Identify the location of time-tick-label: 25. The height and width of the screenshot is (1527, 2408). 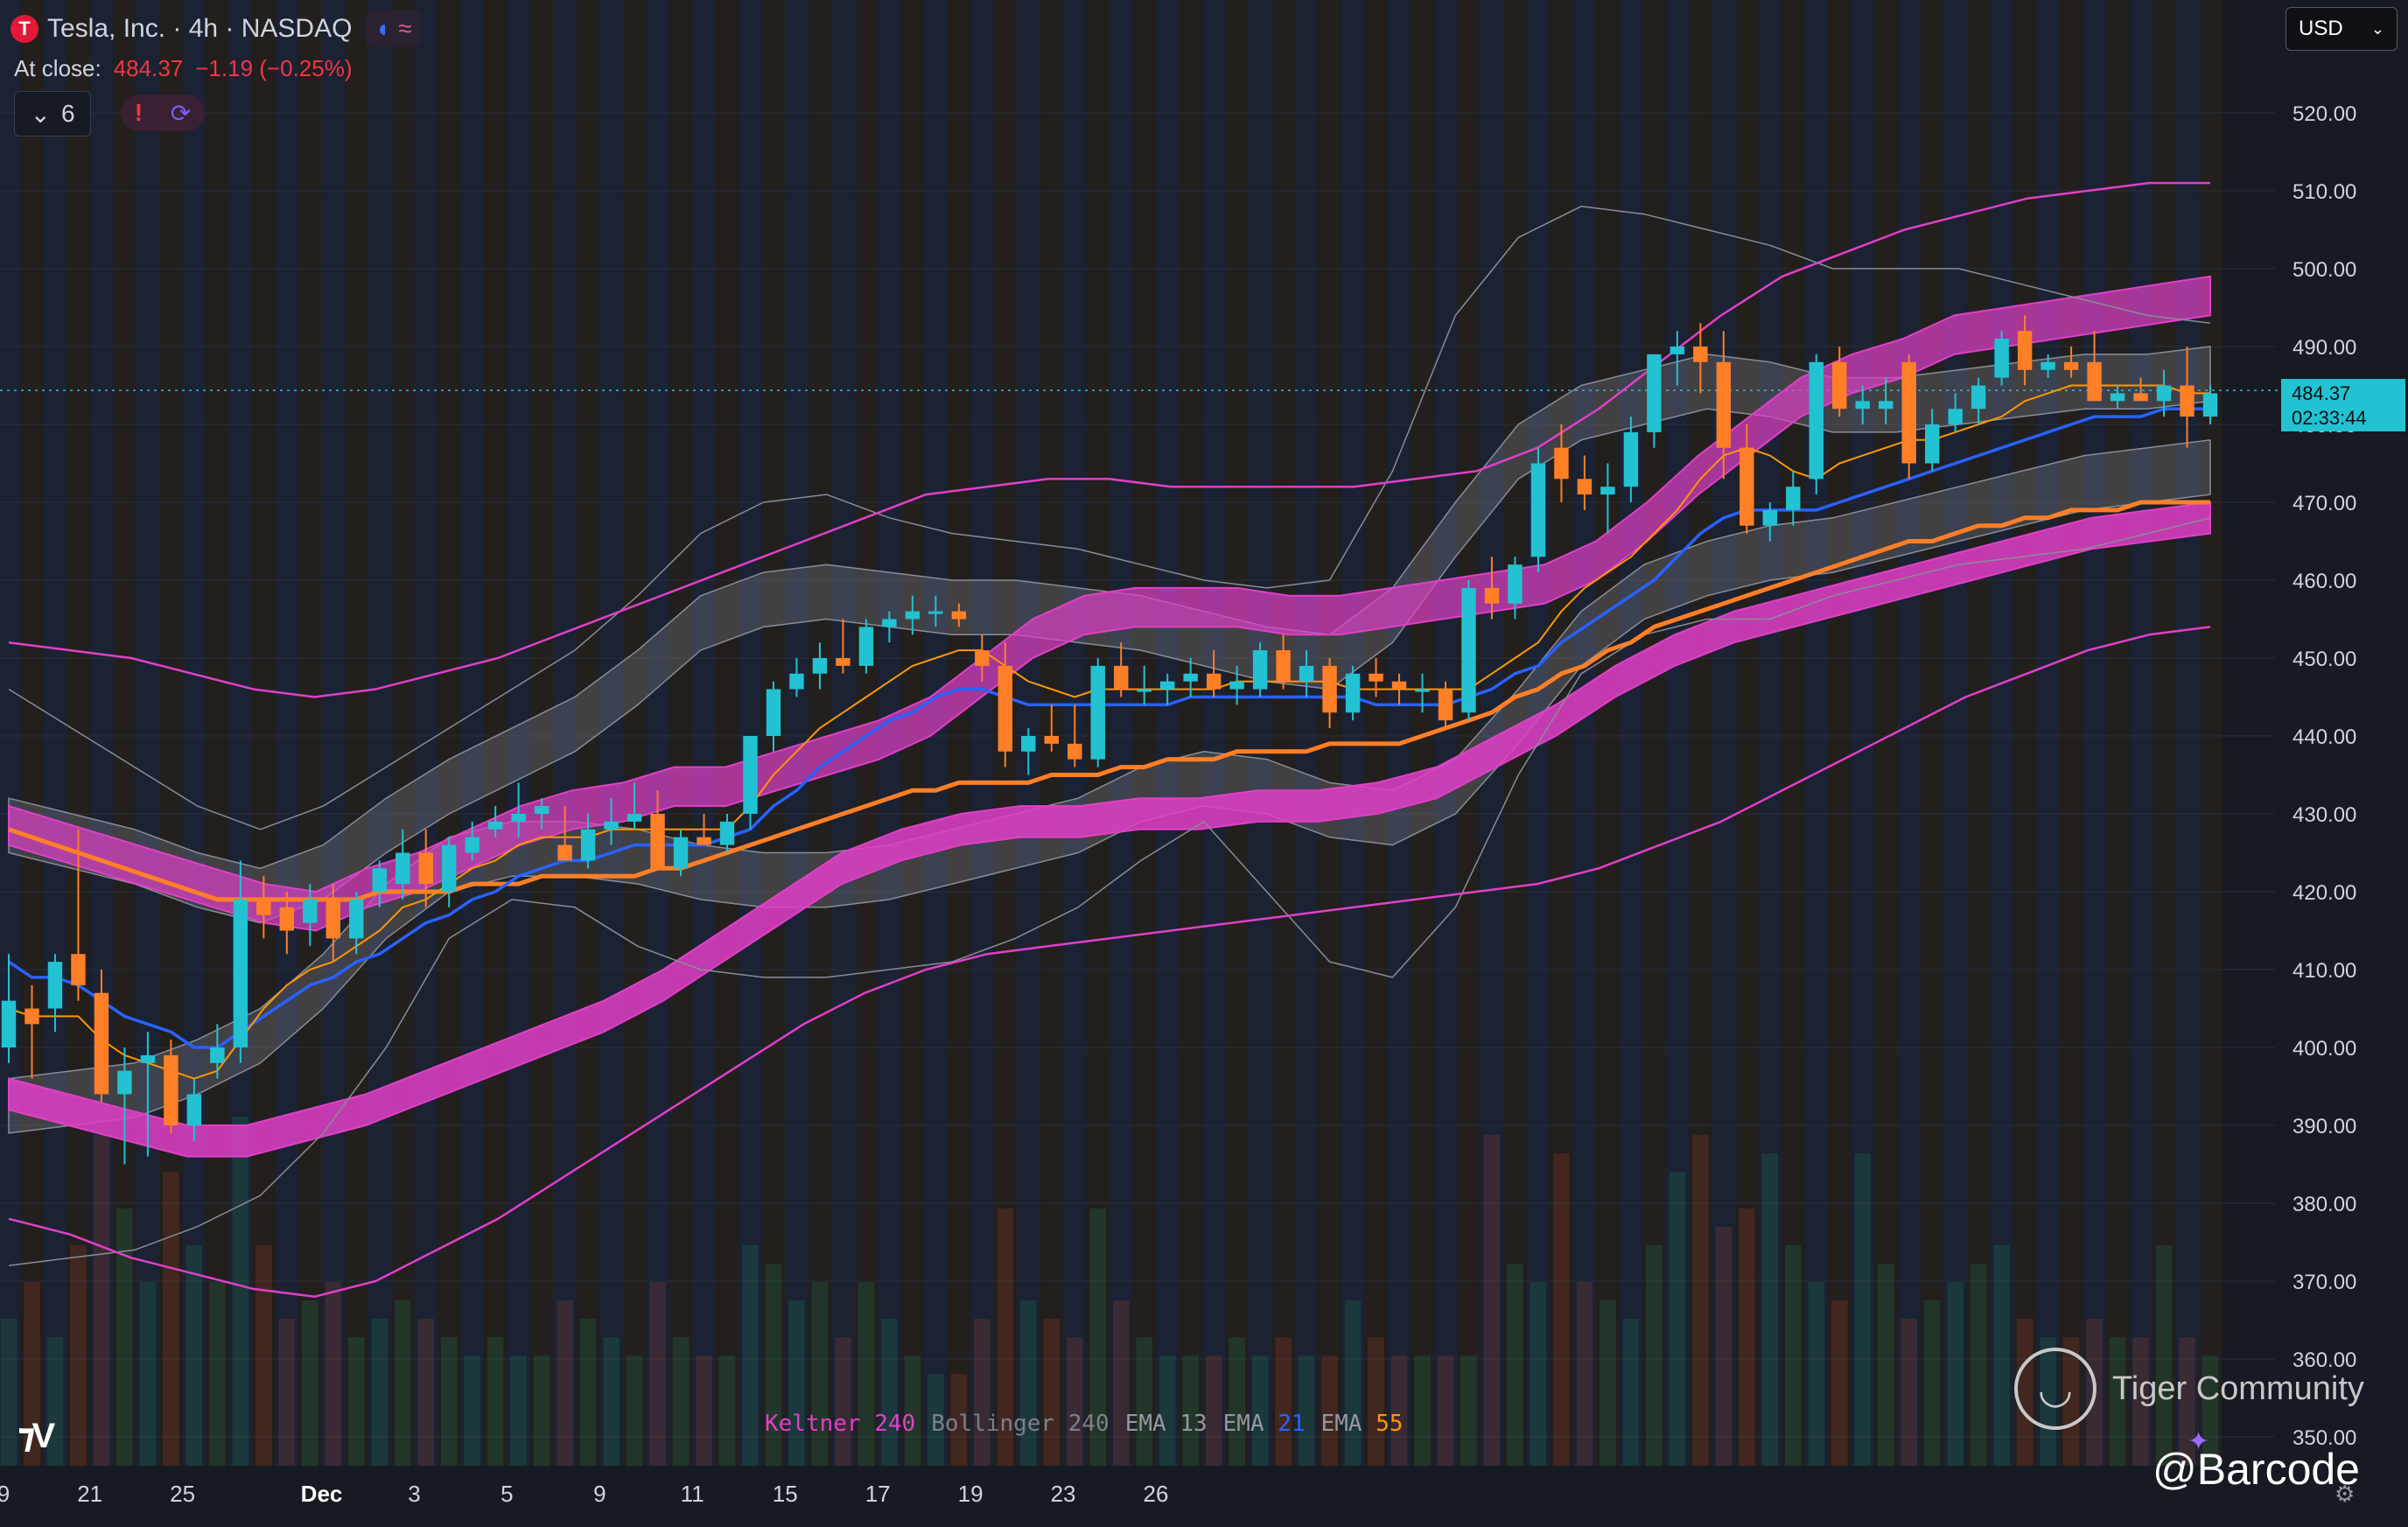
(182, 1494).